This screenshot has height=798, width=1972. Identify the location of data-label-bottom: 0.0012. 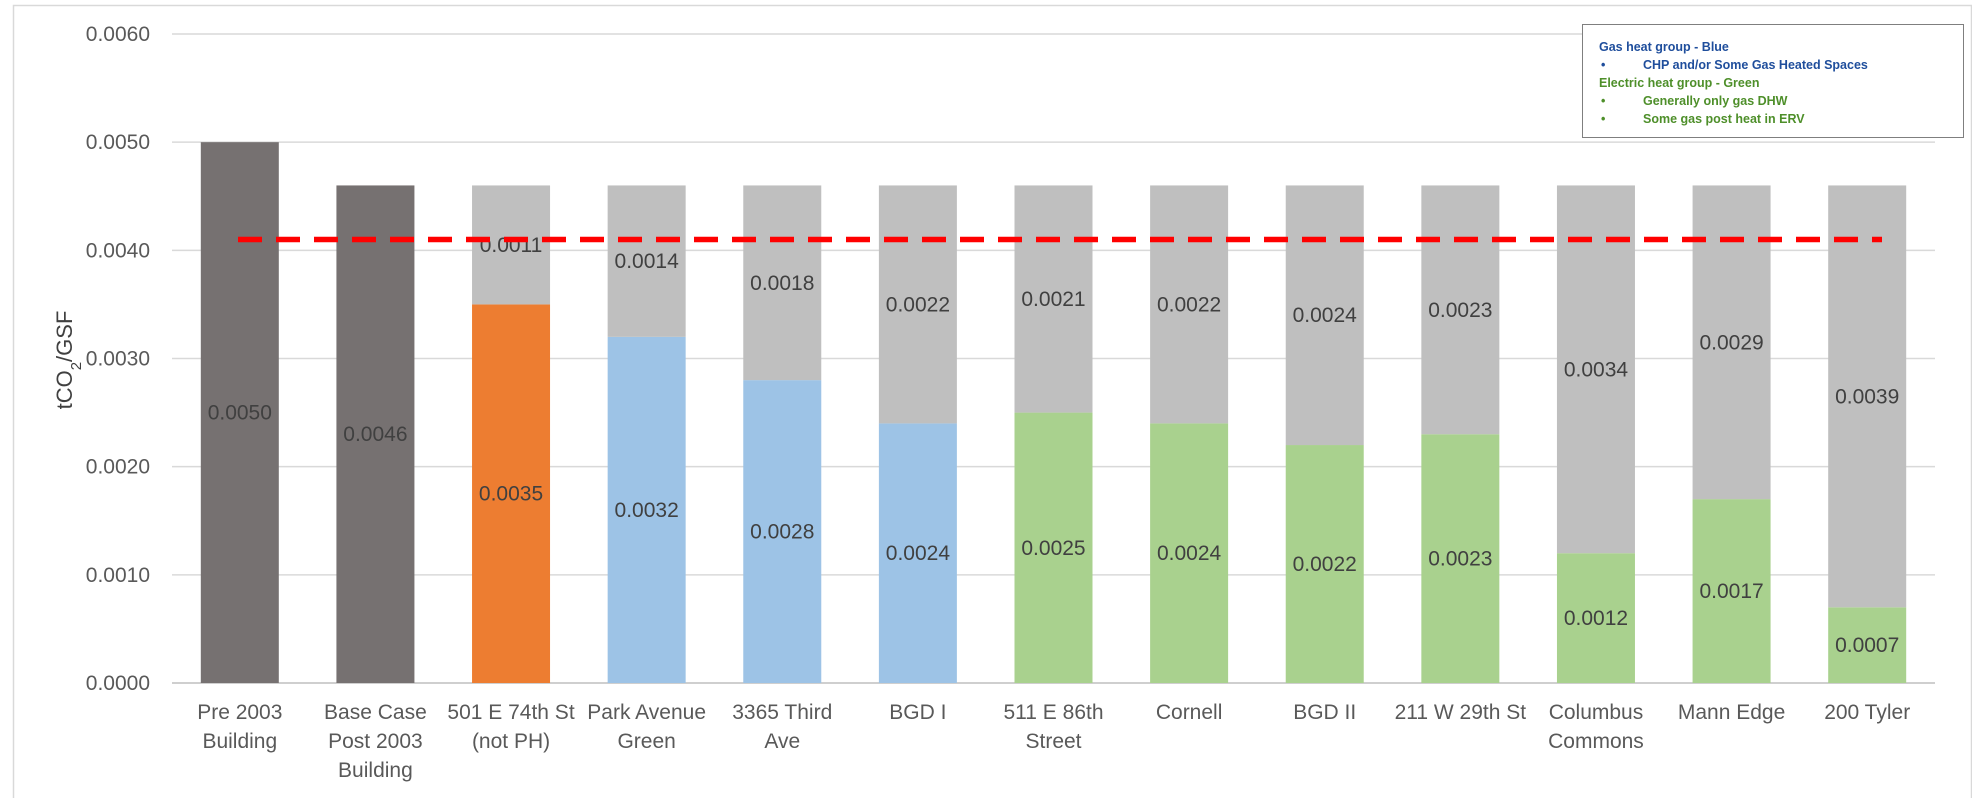
(1596, 618).